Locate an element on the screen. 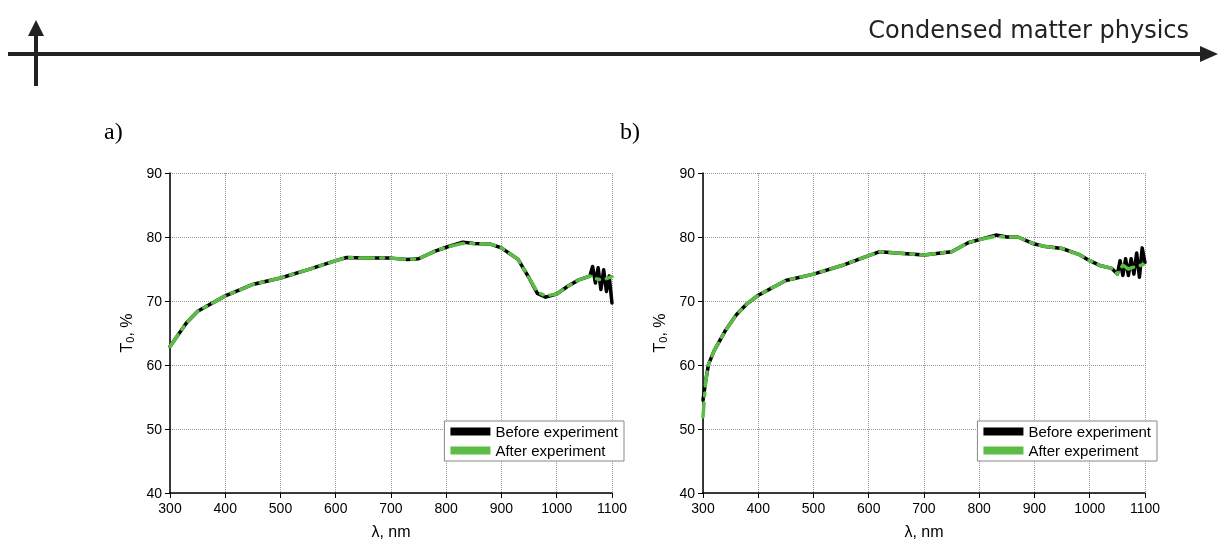 The width and height of the screenshot is (1221, 556). text: Condensed matter physics is located at coordinates (1028, 30).